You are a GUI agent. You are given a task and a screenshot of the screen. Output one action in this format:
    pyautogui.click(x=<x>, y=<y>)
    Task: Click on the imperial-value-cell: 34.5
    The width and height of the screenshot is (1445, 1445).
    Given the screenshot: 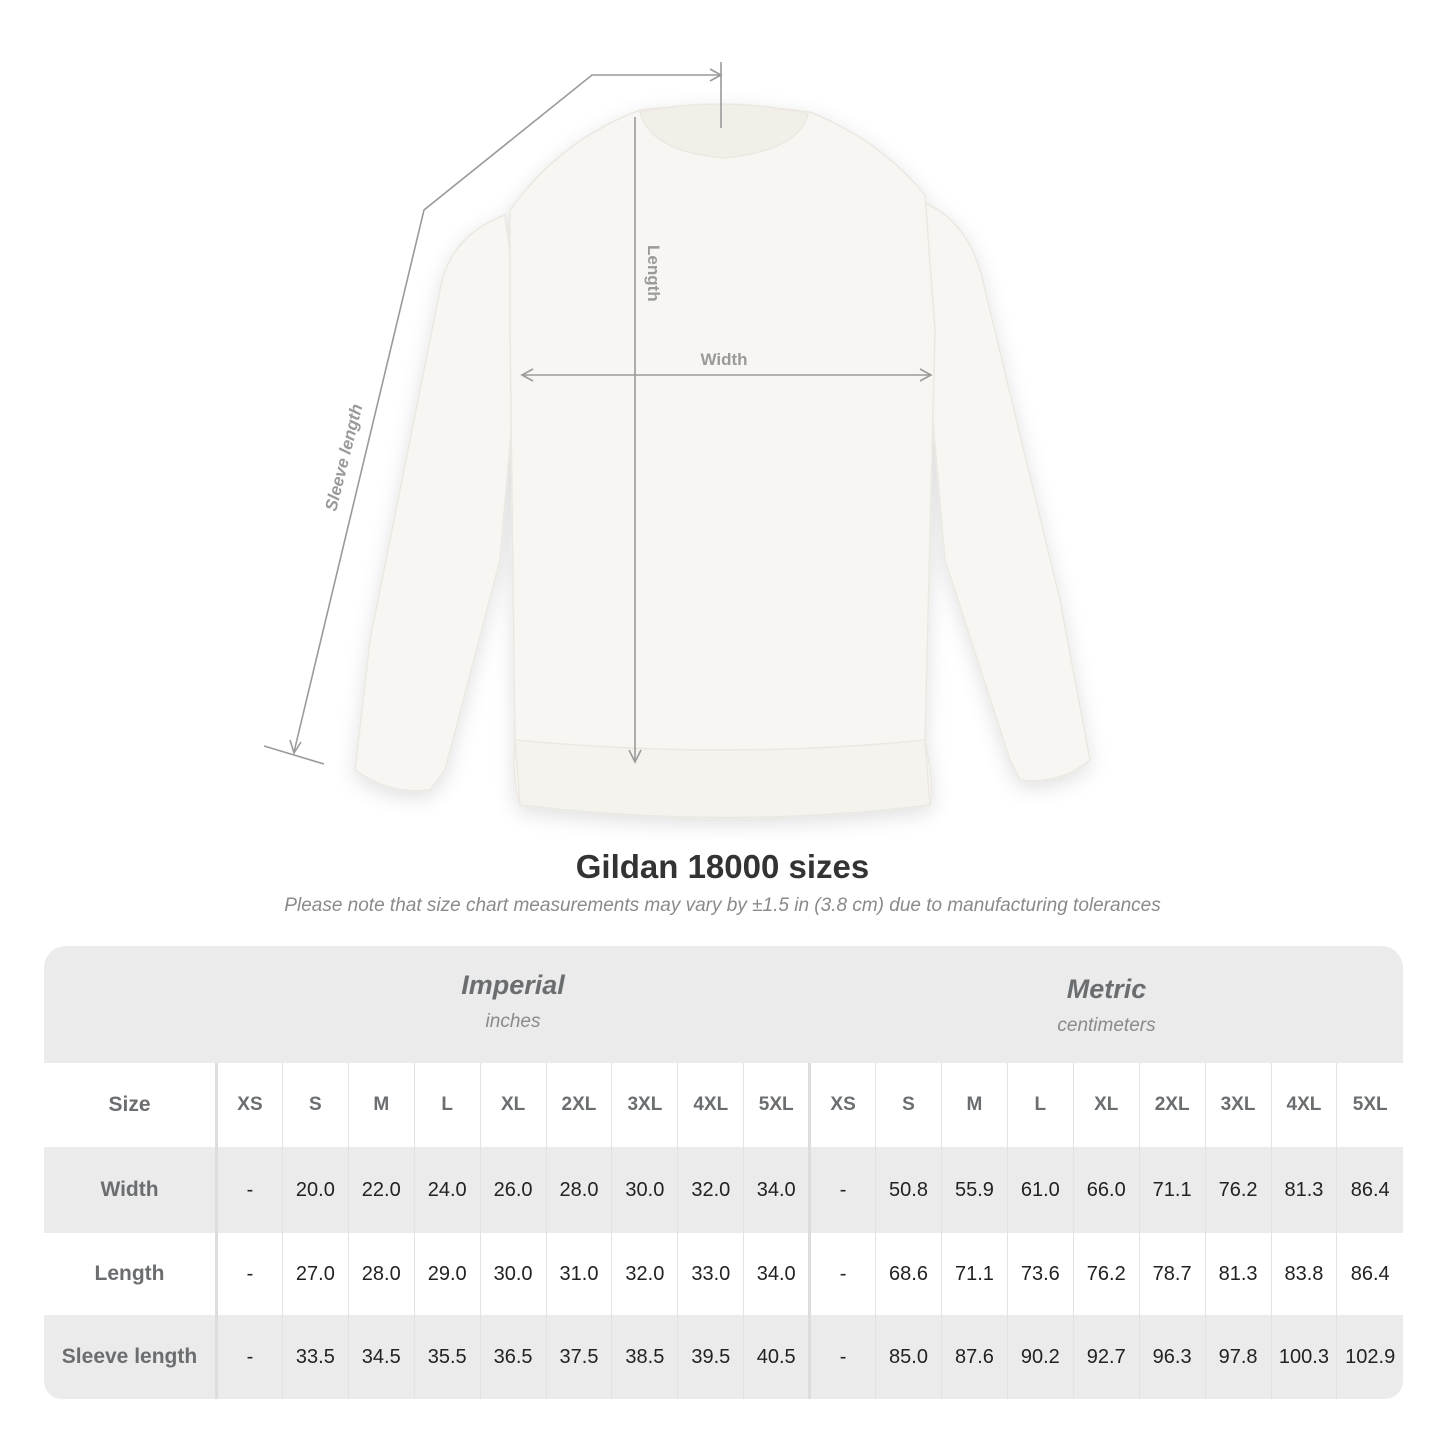 What is the action you would take?
    pyautogui.click(x=381, y=1357)
    